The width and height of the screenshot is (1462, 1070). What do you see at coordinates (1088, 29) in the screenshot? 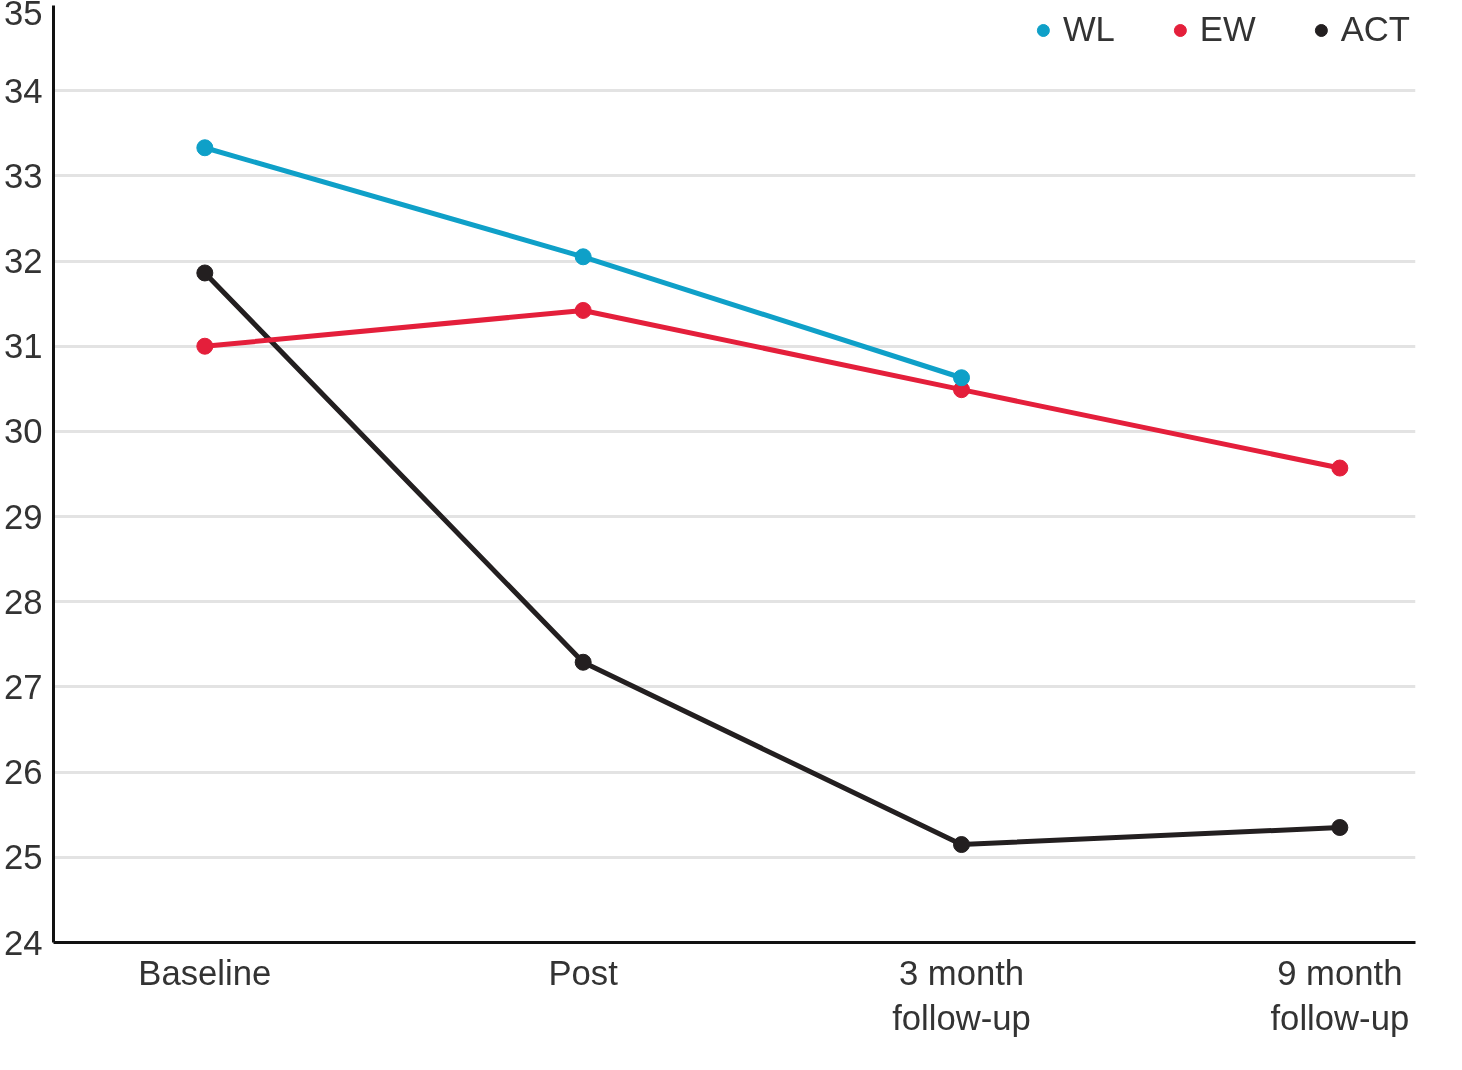
I see `legend-label: WL` at bounding box center [1088, 29].